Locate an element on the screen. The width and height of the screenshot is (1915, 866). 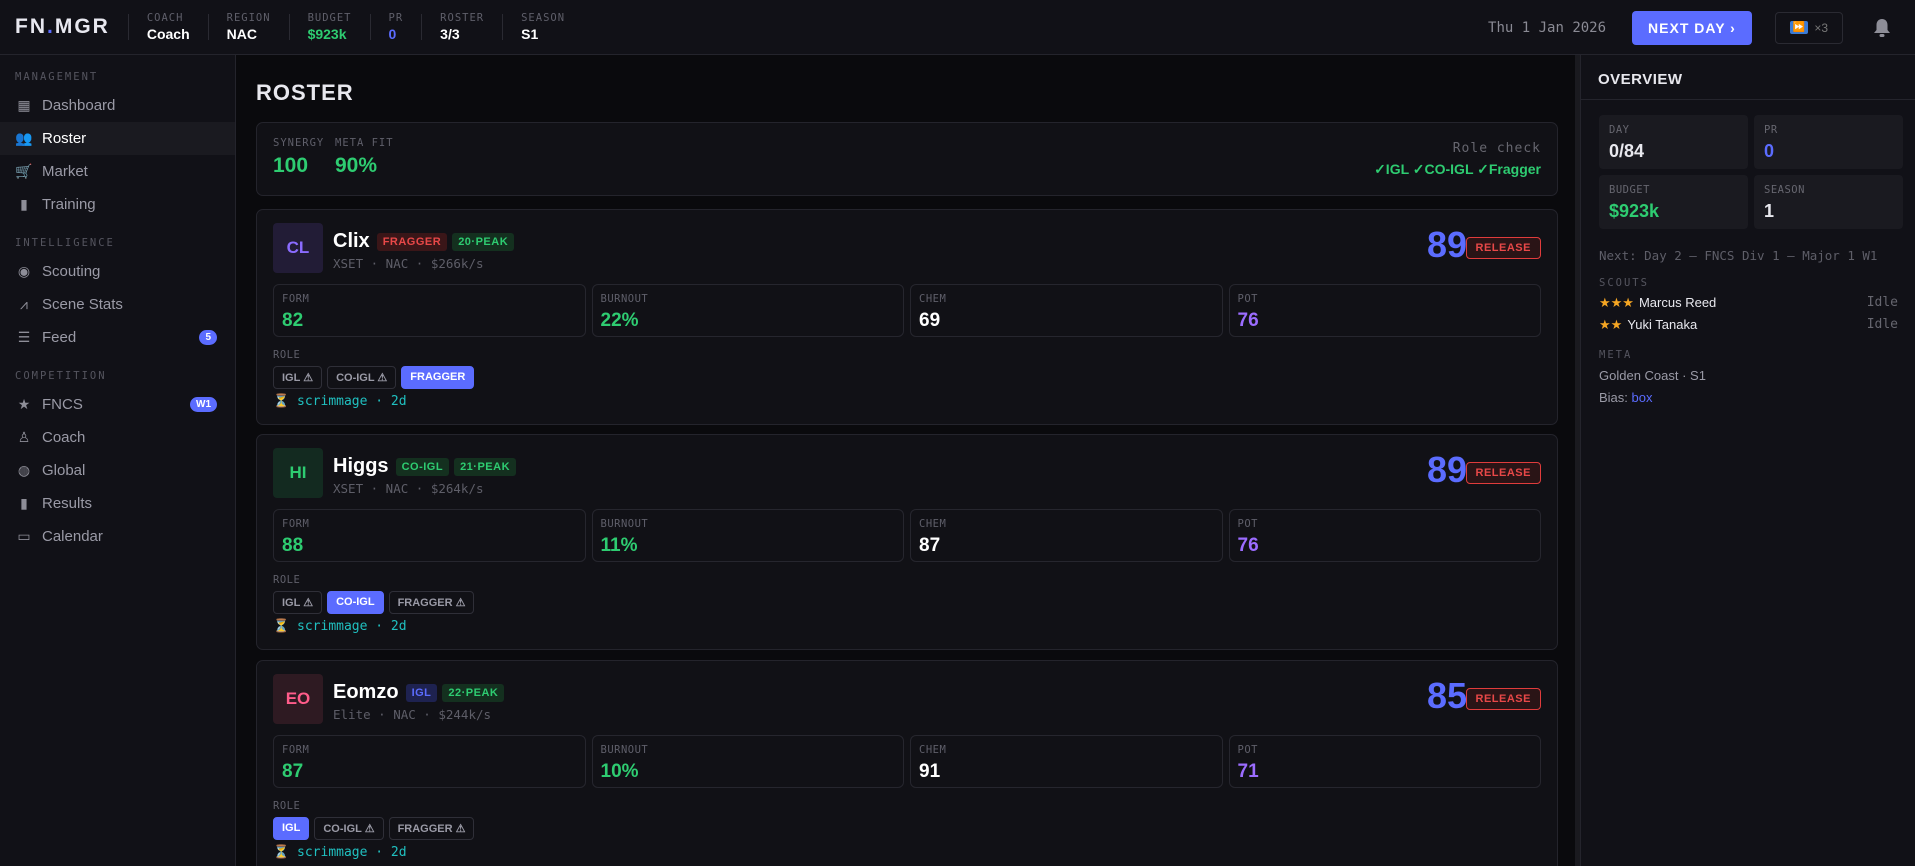
logo: FN.MGR is located at coordinates (62, 26).